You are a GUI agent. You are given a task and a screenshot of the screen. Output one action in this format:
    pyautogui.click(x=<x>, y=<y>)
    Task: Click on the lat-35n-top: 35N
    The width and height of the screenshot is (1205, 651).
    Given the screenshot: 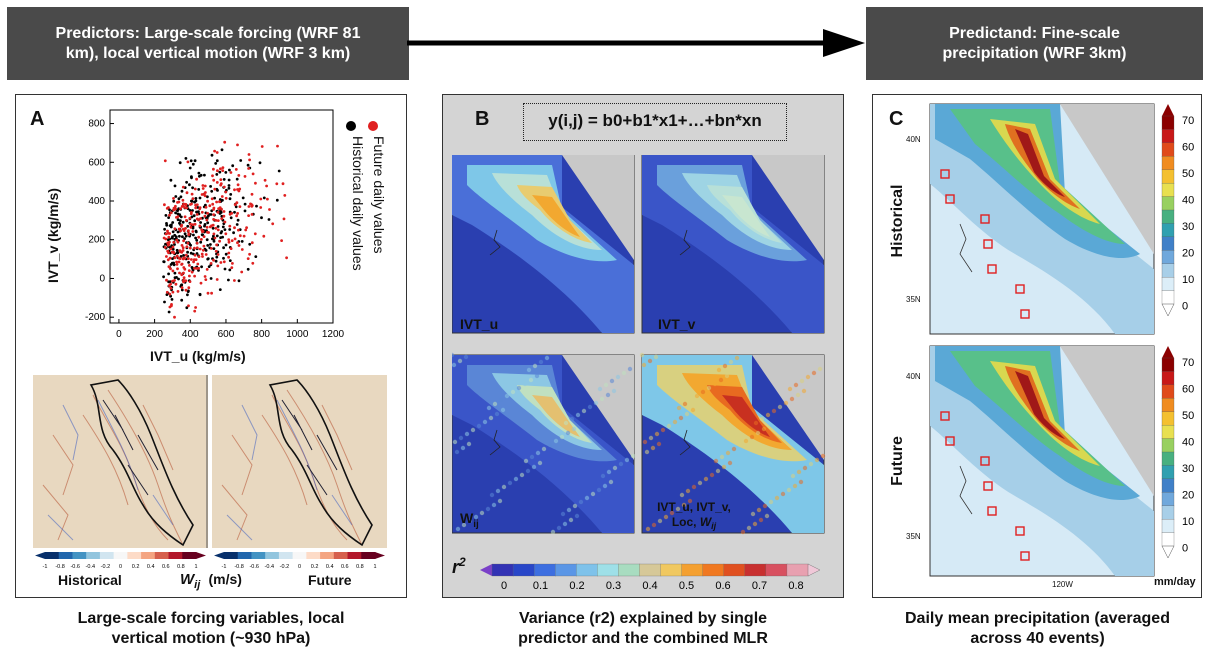 What is the action you would take?
    pyautogui.click(x=913, y=299)
    